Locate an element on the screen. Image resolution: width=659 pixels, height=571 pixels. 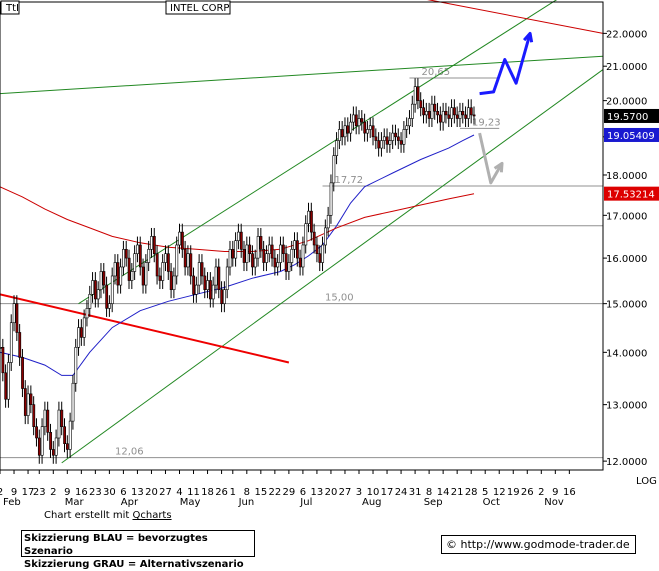
y-tick-label: 12.0000 is located at coordinates (626, 462).